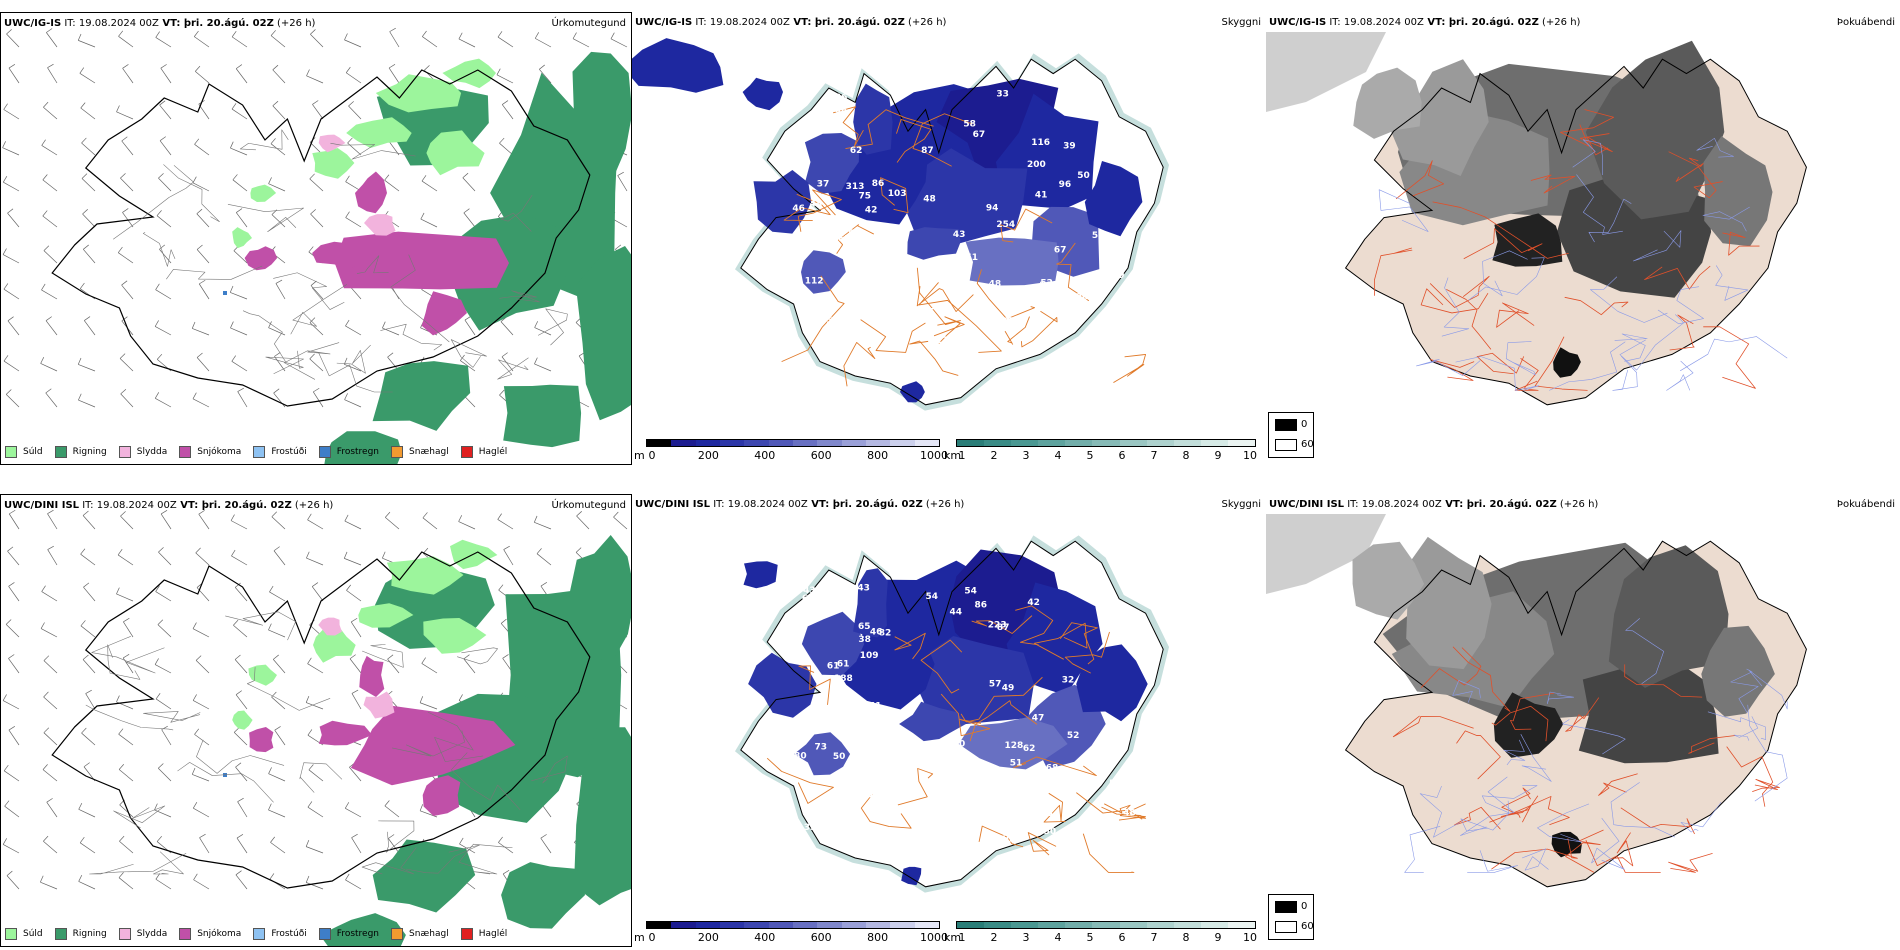 This screenshot has height=950, width=1900. Describe the element at coordinates (1033, 603) in the screenshot. I see `cloud-base-label: 42` at that location.